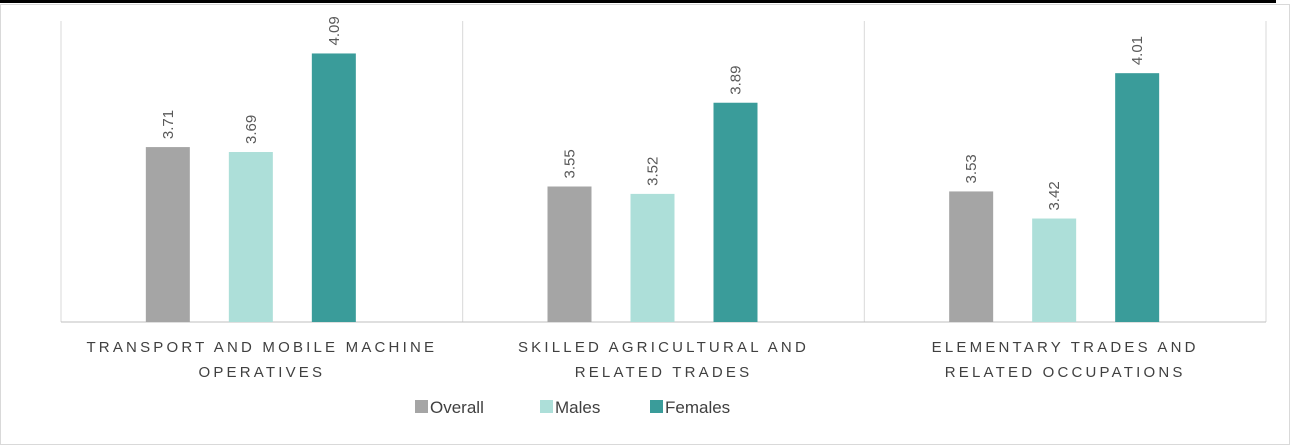 Image resolution: width=1293 pixels, height=446 pixels. I want to click on data-label-females-1: 4.09, so click(334, 30).